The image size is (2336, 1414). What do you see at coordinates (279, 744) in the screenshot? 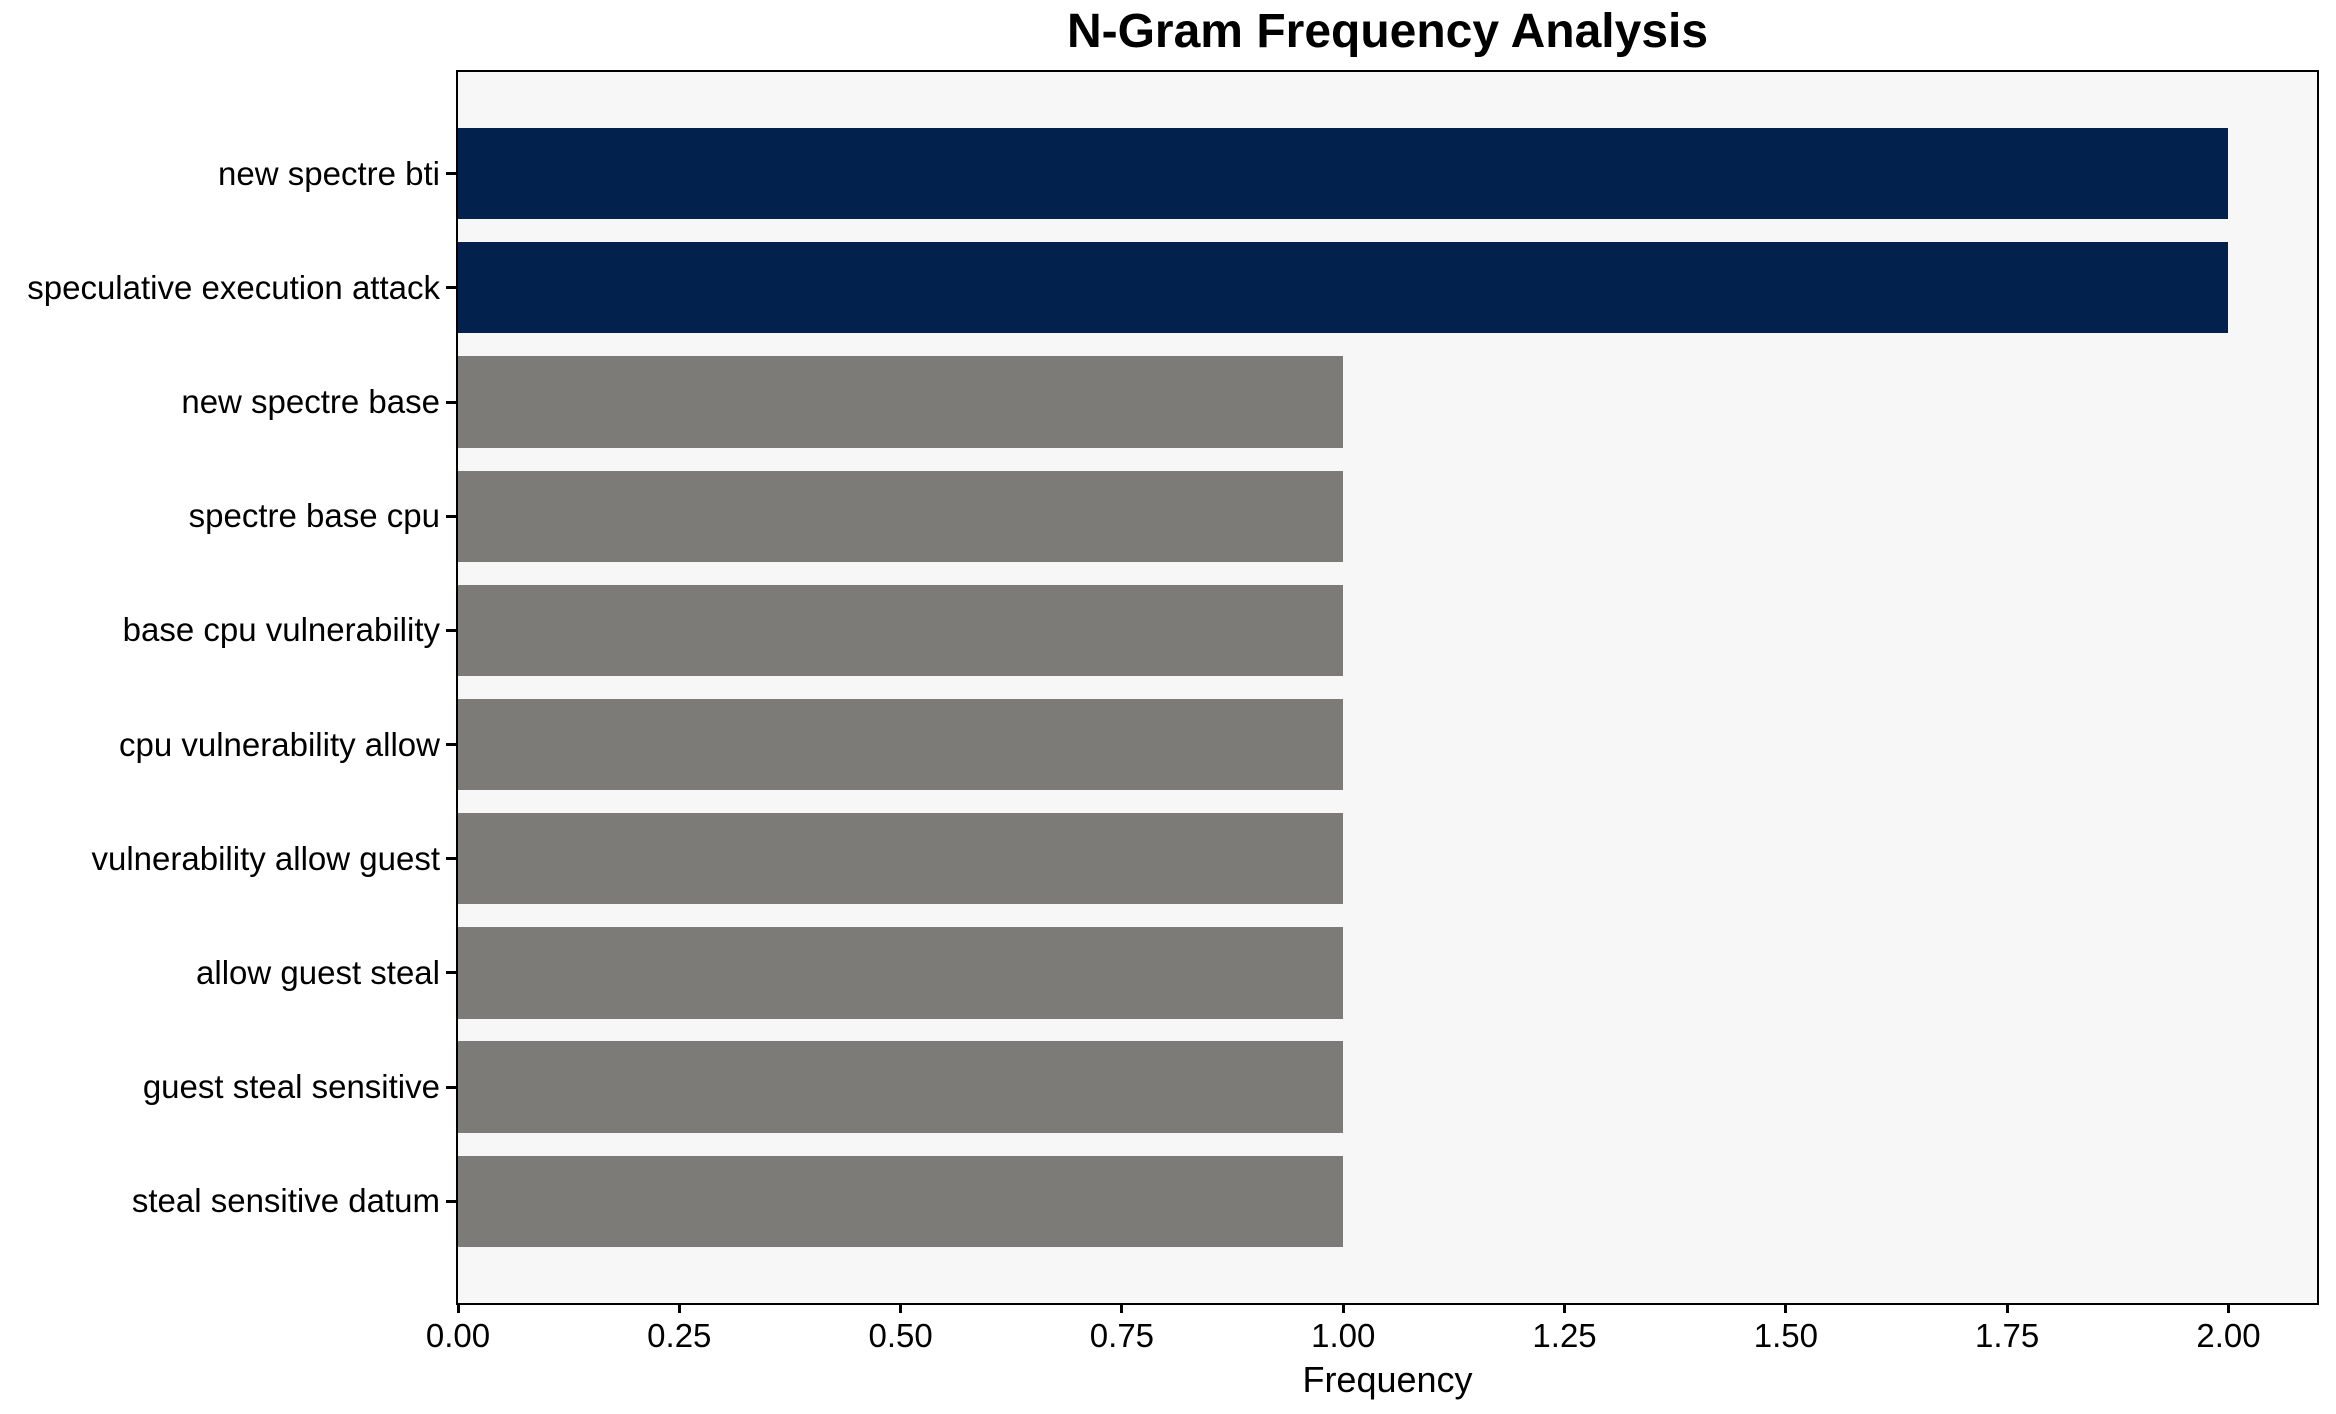
I see `y-tick-label: cpu vulnerability allow` at bounding box center [279, 744].